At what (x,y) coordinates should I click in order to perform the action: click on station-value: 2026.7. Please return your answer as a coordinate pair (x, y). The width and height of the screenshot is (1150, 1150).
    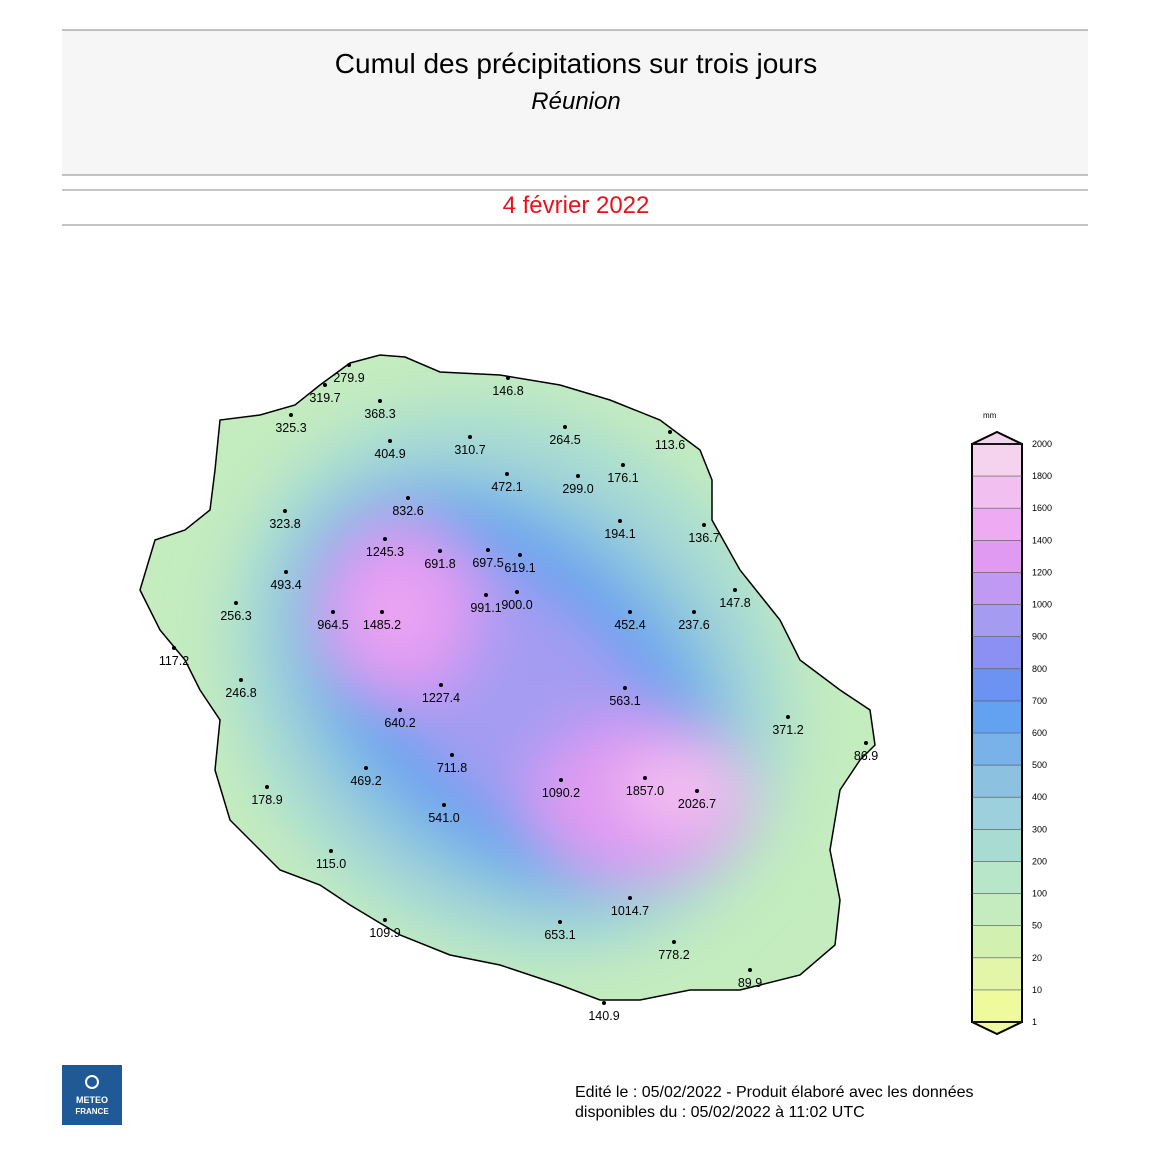
    Looking at the image, I should click on (697, 804).